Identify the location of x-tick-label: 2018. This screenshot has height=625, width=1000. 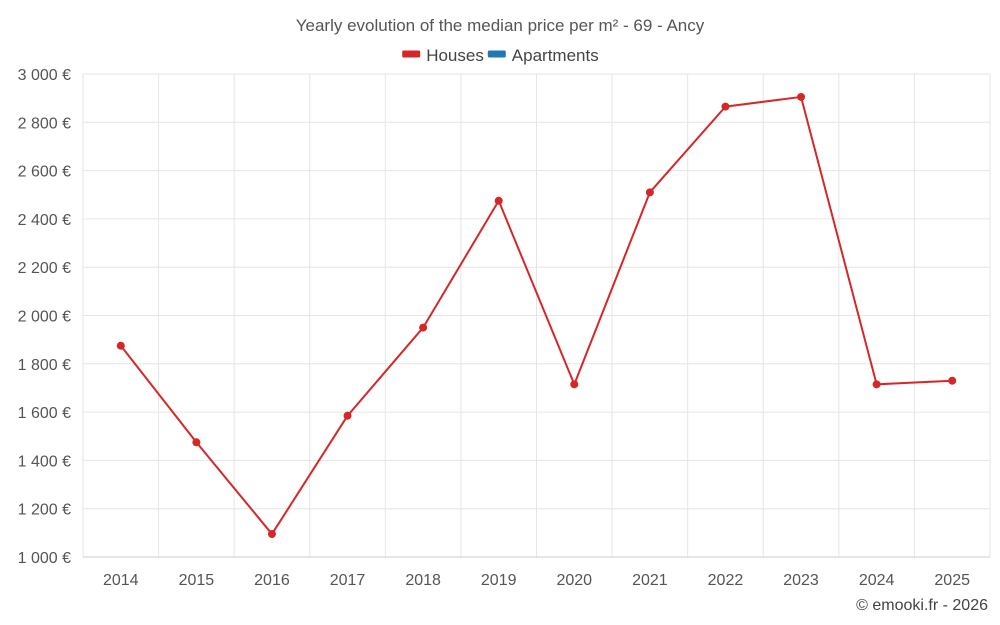
(423, 580).